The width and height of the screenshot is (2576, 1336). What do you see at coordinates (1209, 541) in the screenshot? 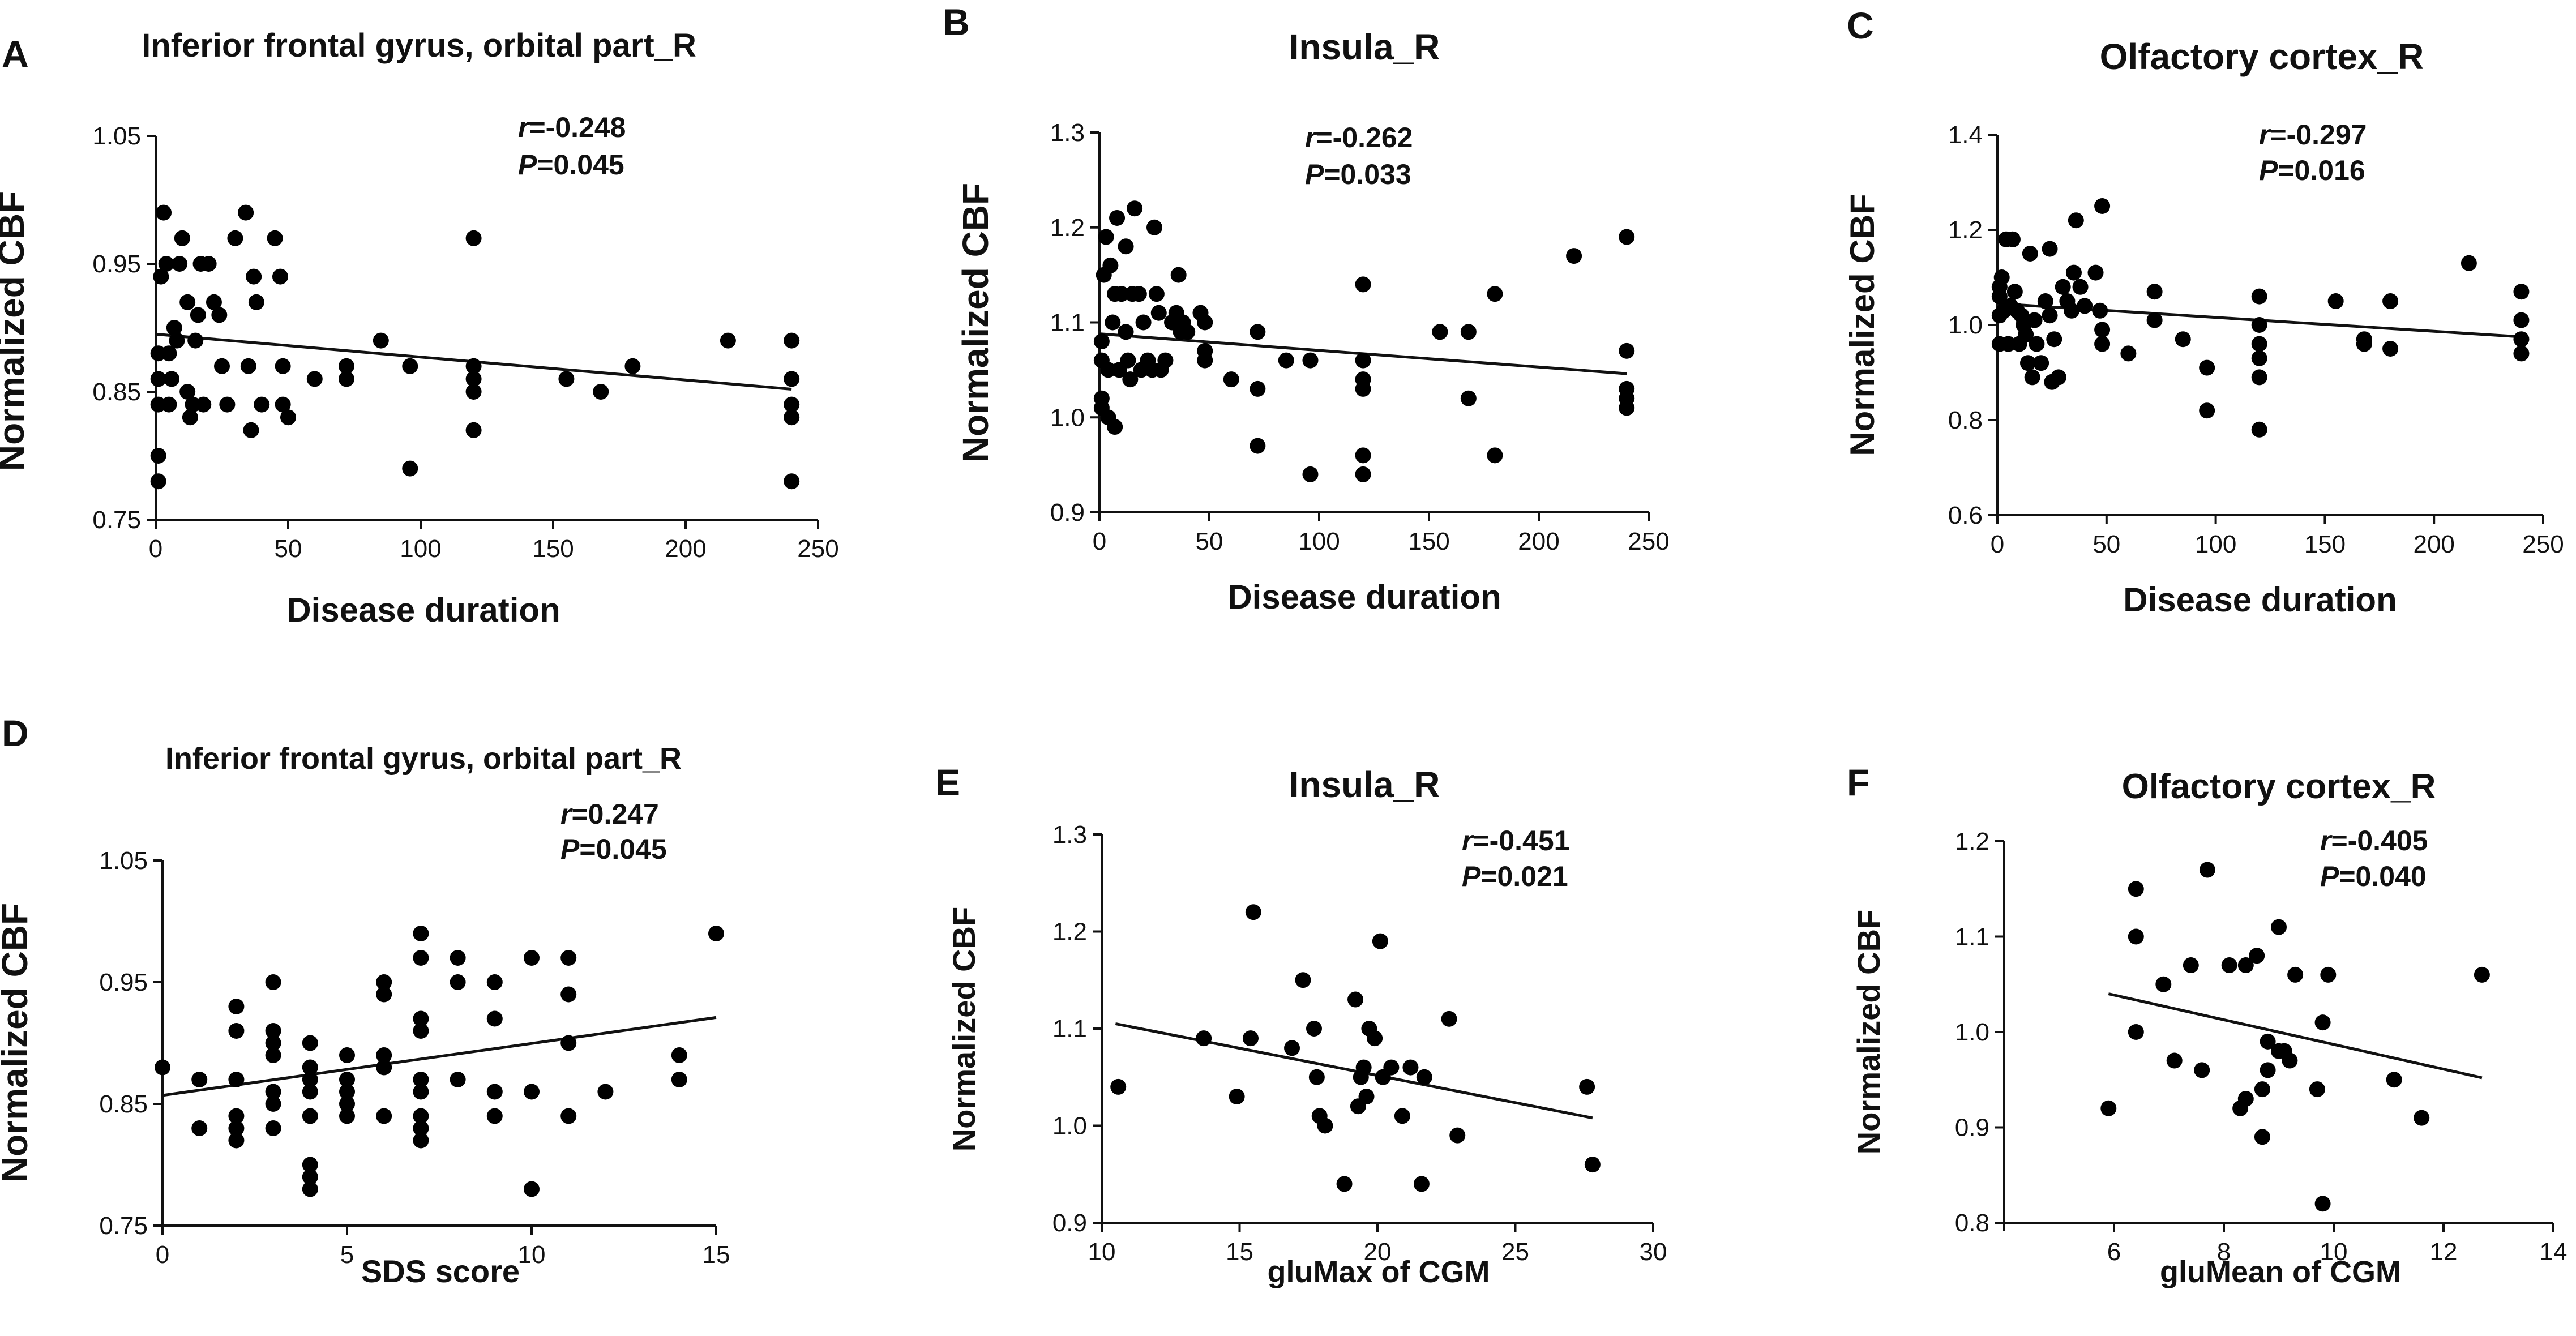
I see `x-tick-label: 50` at bounding box center [1209, 541].